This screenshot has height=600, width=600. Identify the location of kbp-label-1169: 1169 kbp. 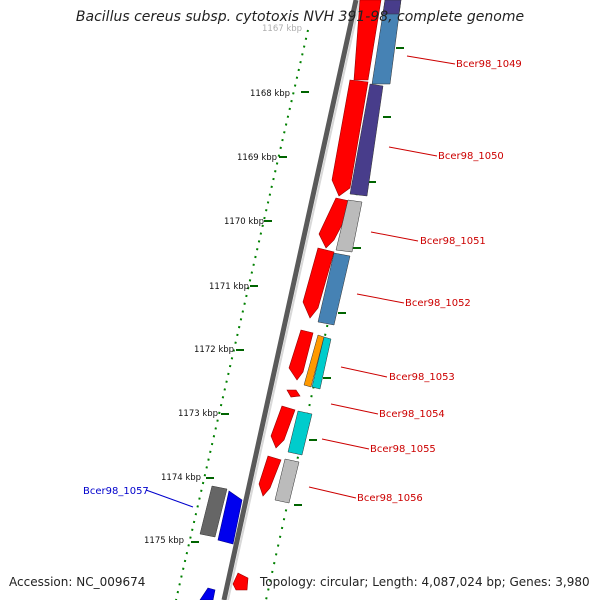
(257, 158).